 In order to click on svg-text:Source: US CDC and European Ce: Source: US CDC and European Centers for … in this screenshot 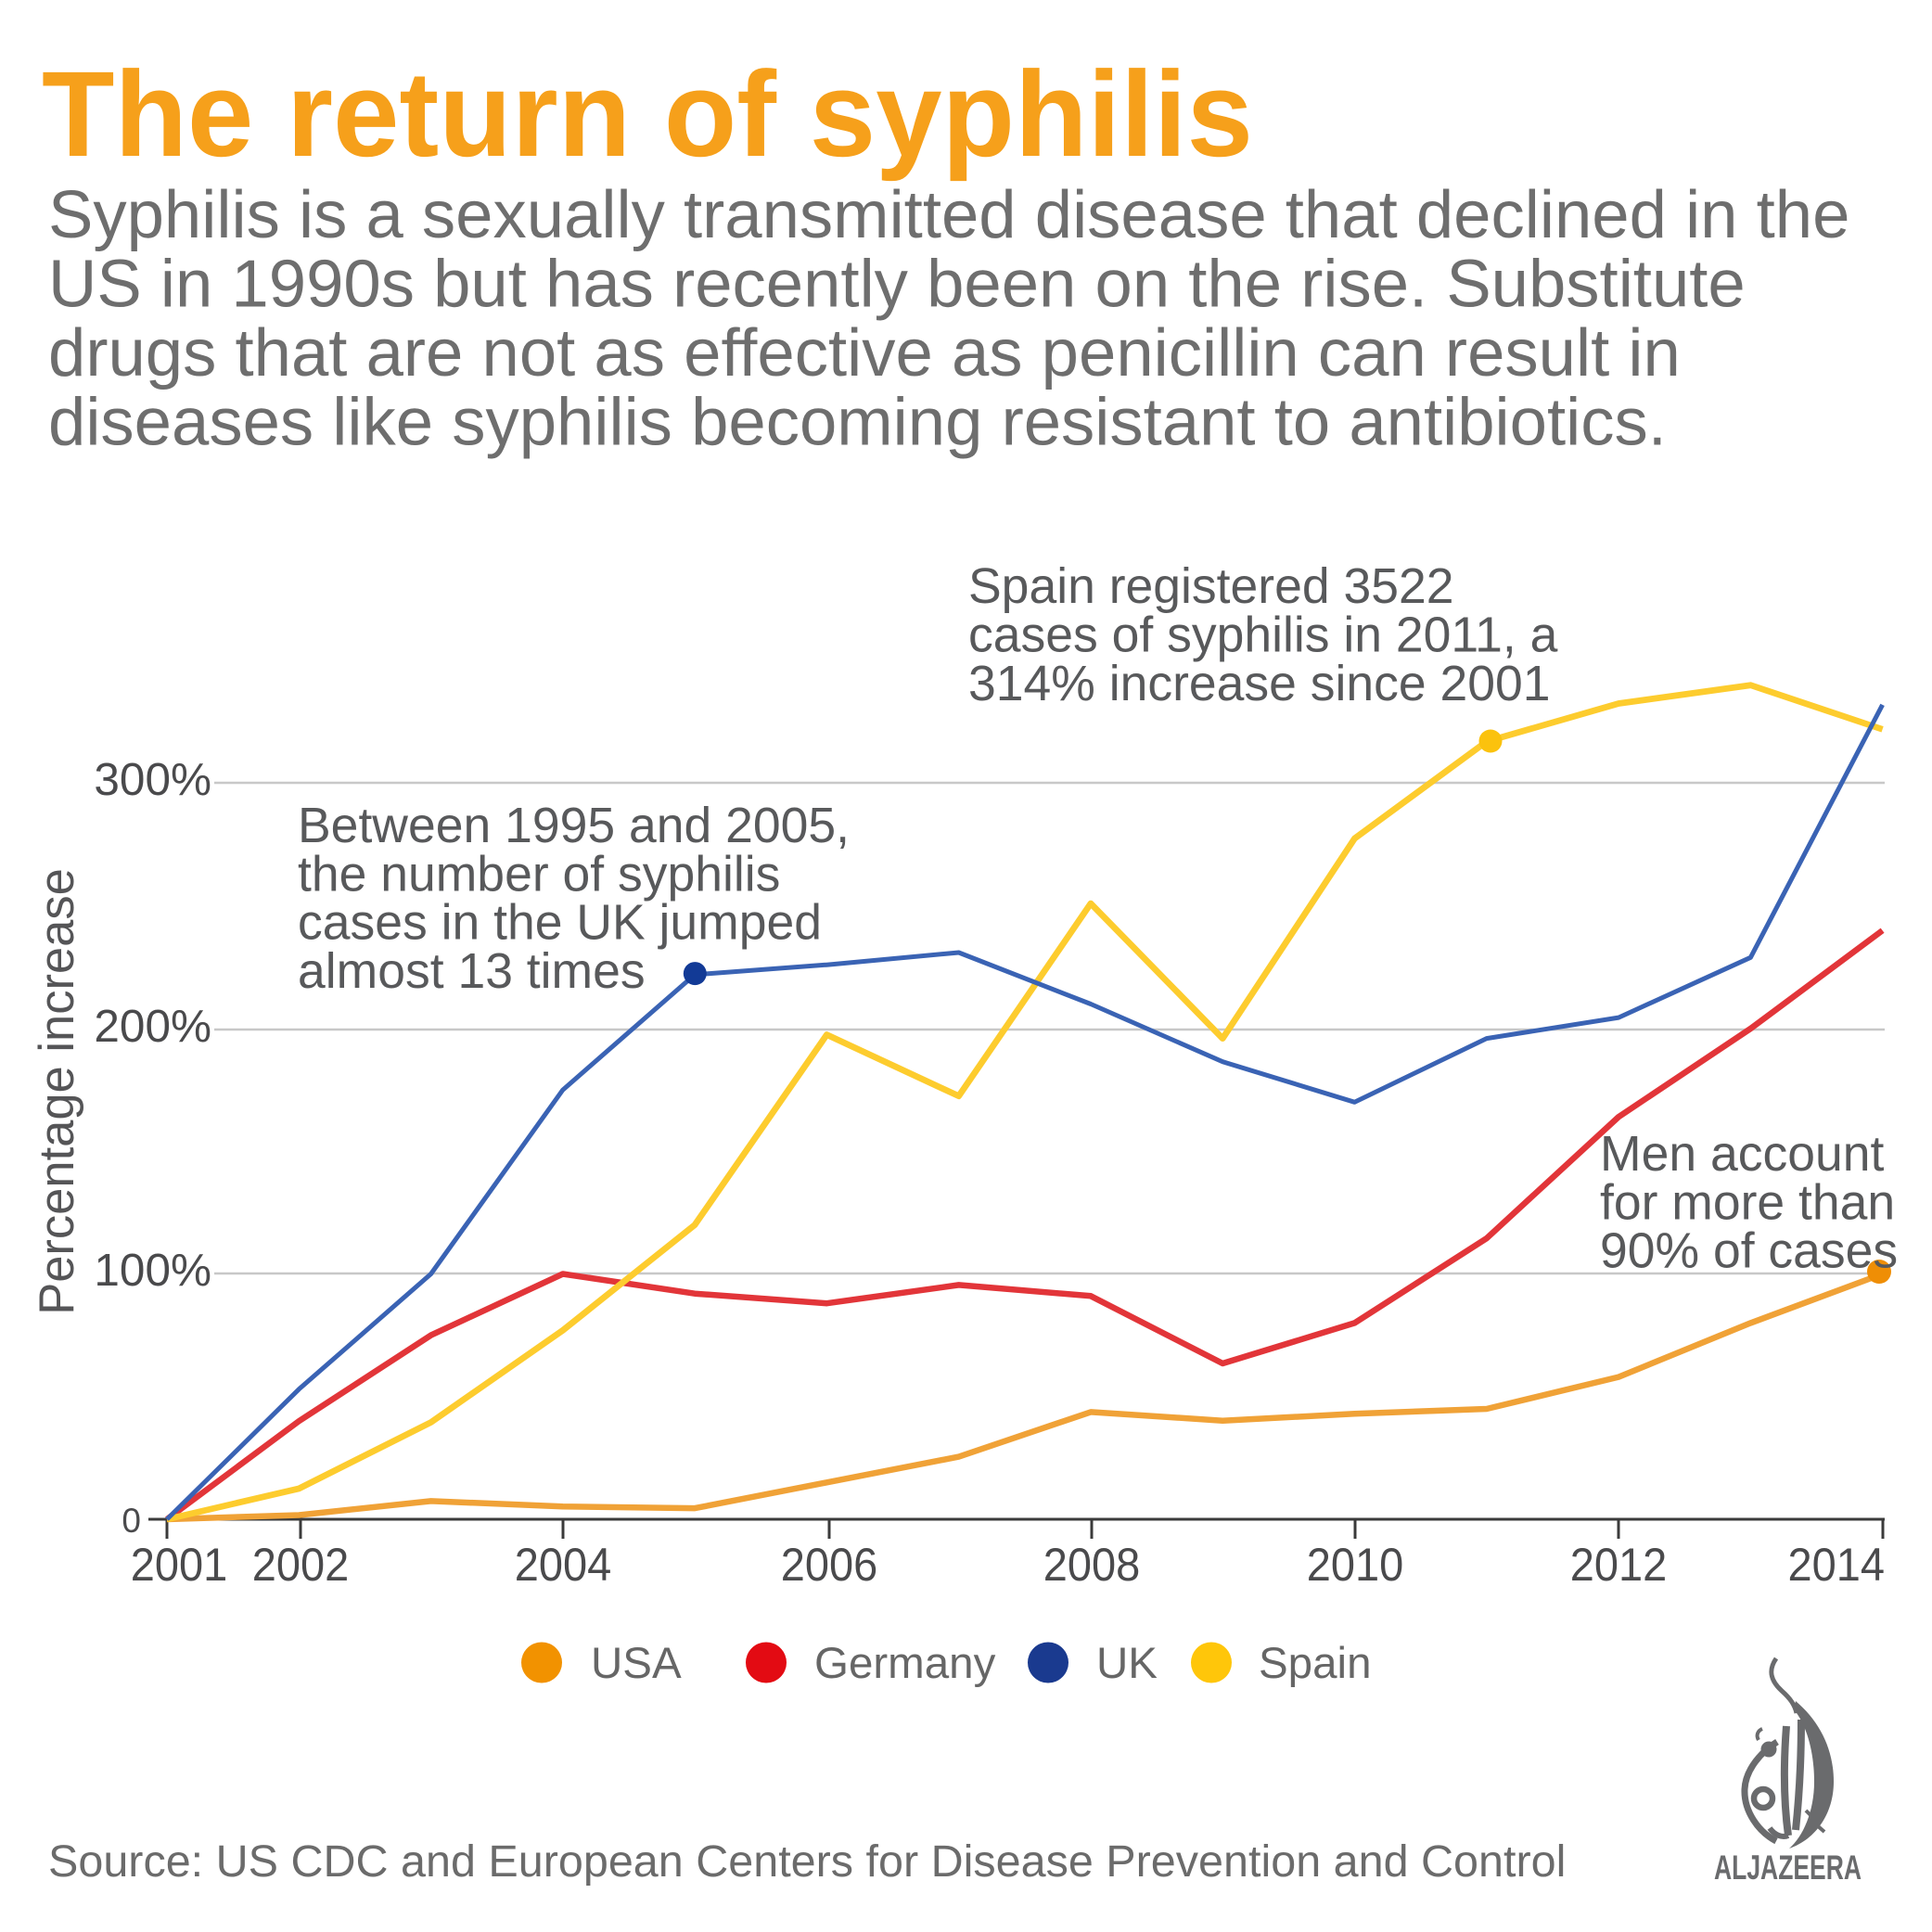, I will do `click(807, 1861)`.